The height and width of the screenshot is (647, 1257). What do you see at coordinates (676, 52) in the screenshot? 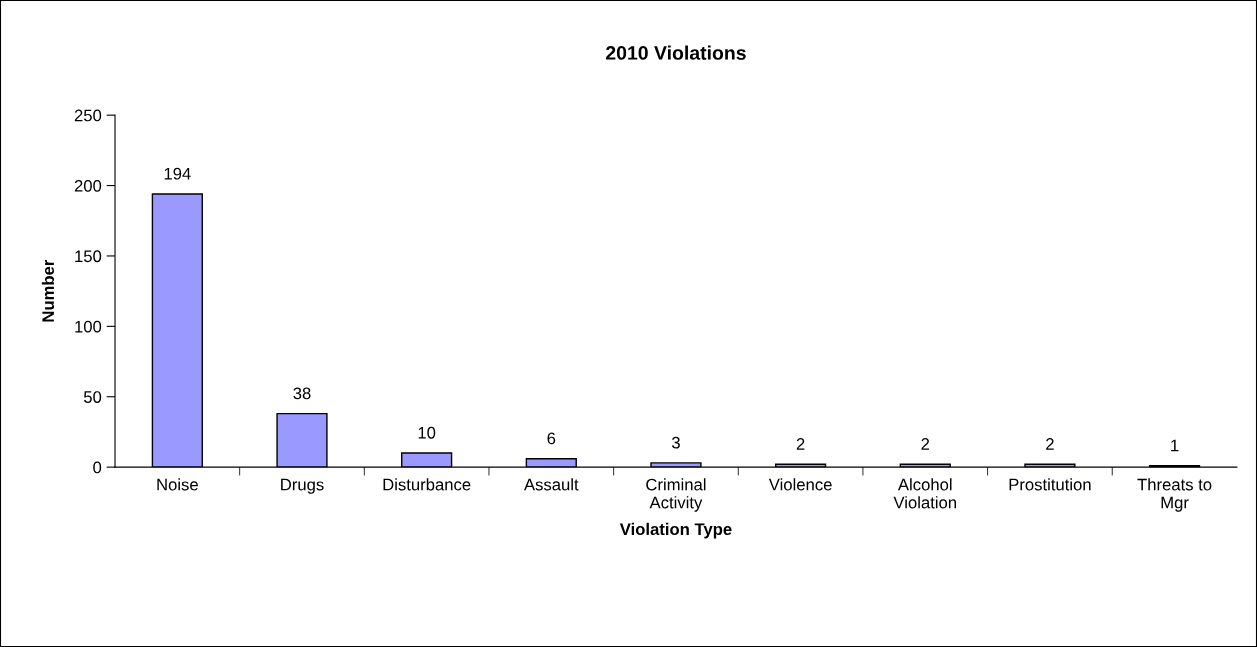
I see `chart-title: 2010 Violations` at bounding box center [676, 52].